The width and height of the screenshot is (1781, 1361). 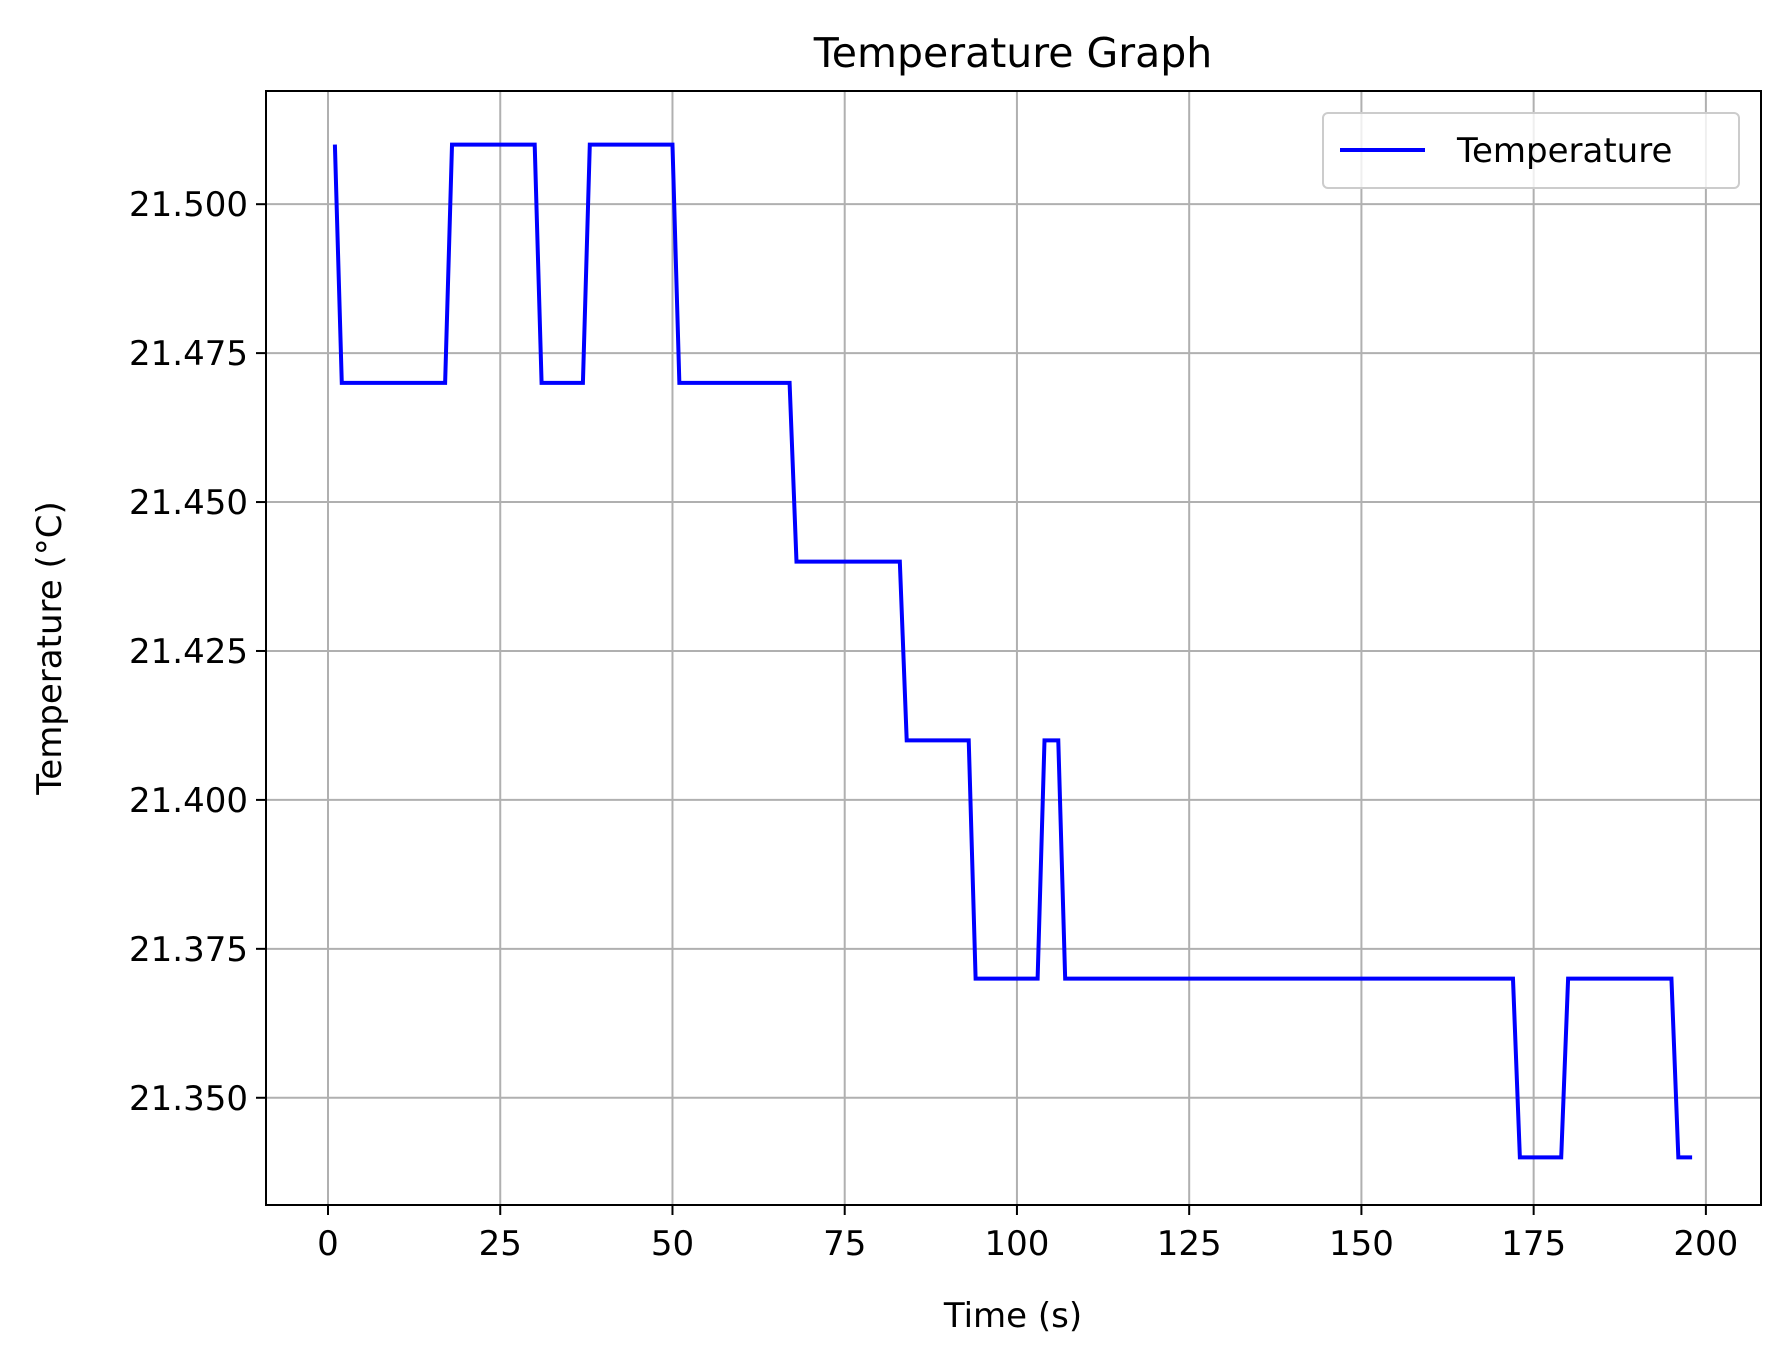 What do you see at coordinates (1564, 151) in the screenshot?
I see `legend-label: Temperature` at bounding box center [1564, 151].